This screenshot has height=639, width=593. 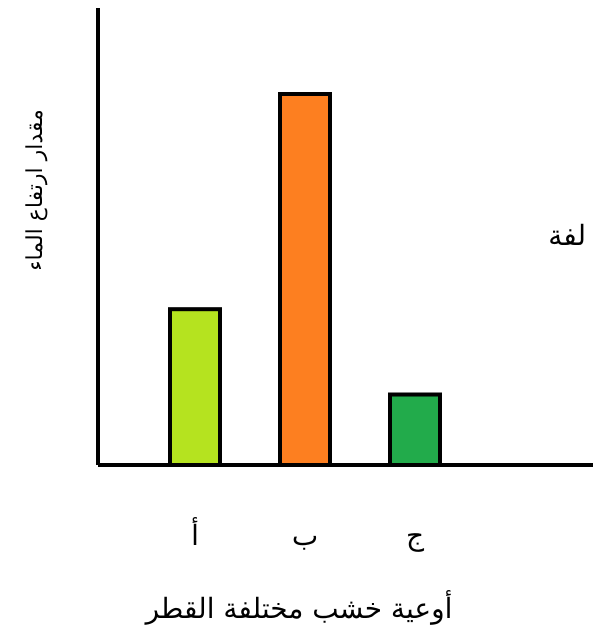 I want to click on y-axis-title: مقدار ارتفاع الماء, so click(x=35, y=190).